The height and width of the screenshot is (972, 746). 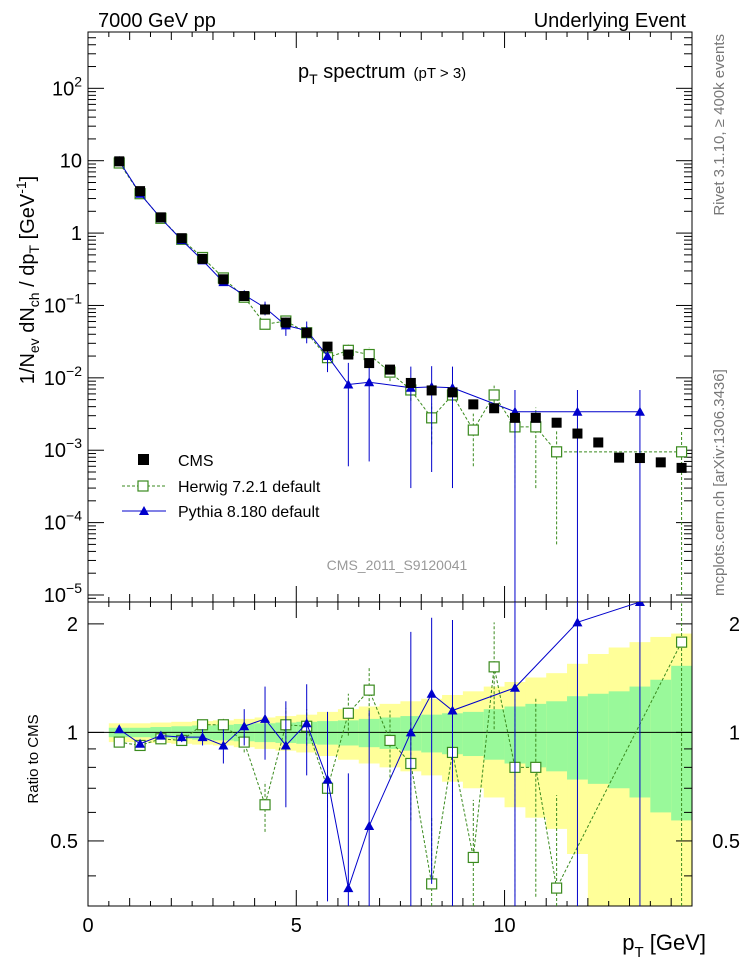 I want to click on x-tick-label: 0, so click(x=87, y=926).